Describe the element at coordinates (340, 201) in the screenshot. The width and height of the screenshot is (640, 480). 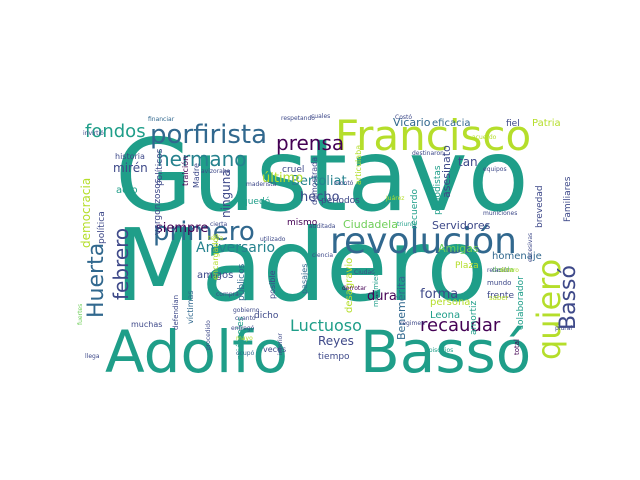
I see `cloud-word: períodos` at that location.